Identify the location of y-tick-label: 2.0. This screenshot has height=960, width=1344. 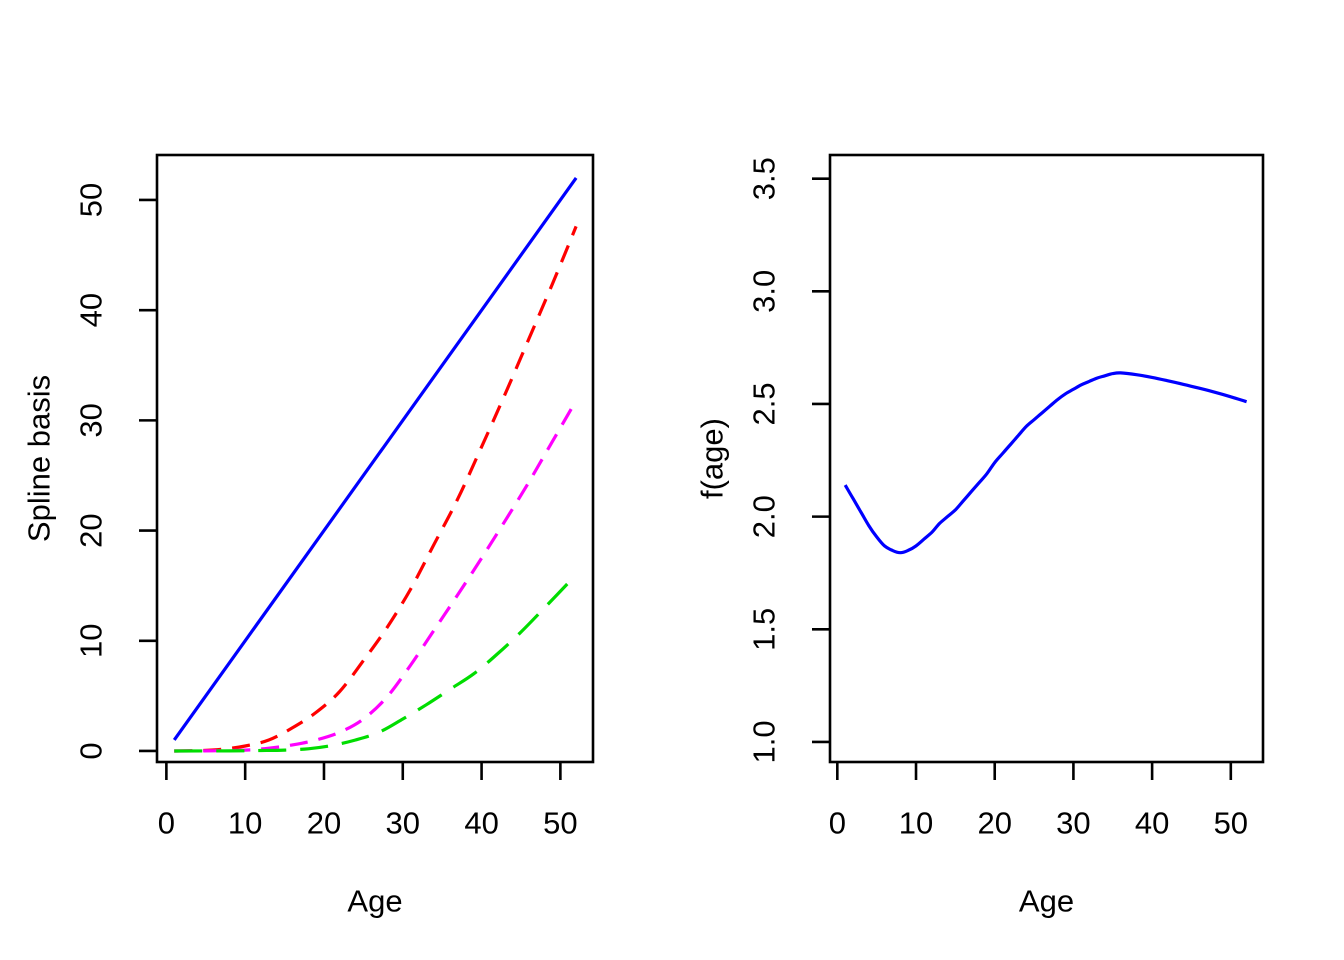
(764, 516).